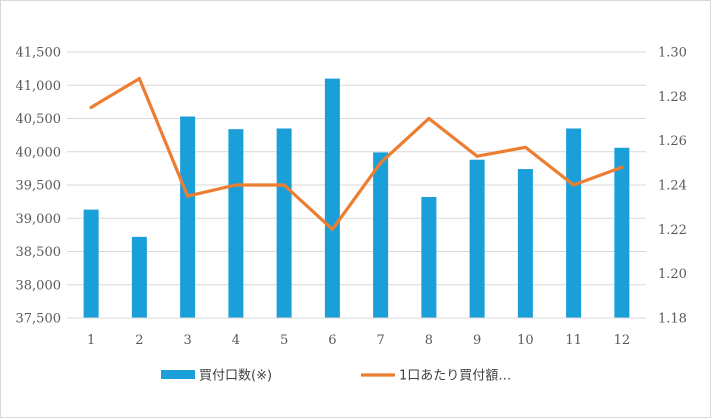 Image resolution: width=711 pixels, height=419 pixels. I want to click on x-axis-ticks: 1 2 3 4 5 6 7 8 9 10 11 12, so click(356, 332).